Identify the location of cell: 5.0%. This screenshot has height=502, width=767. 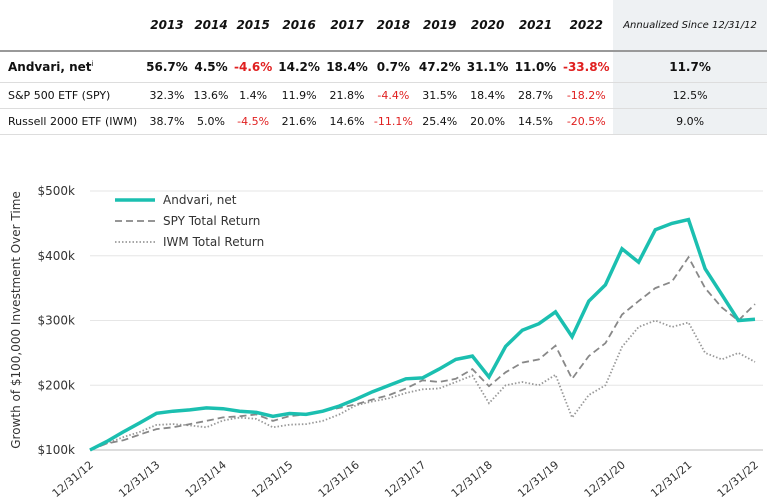
(211, 121).